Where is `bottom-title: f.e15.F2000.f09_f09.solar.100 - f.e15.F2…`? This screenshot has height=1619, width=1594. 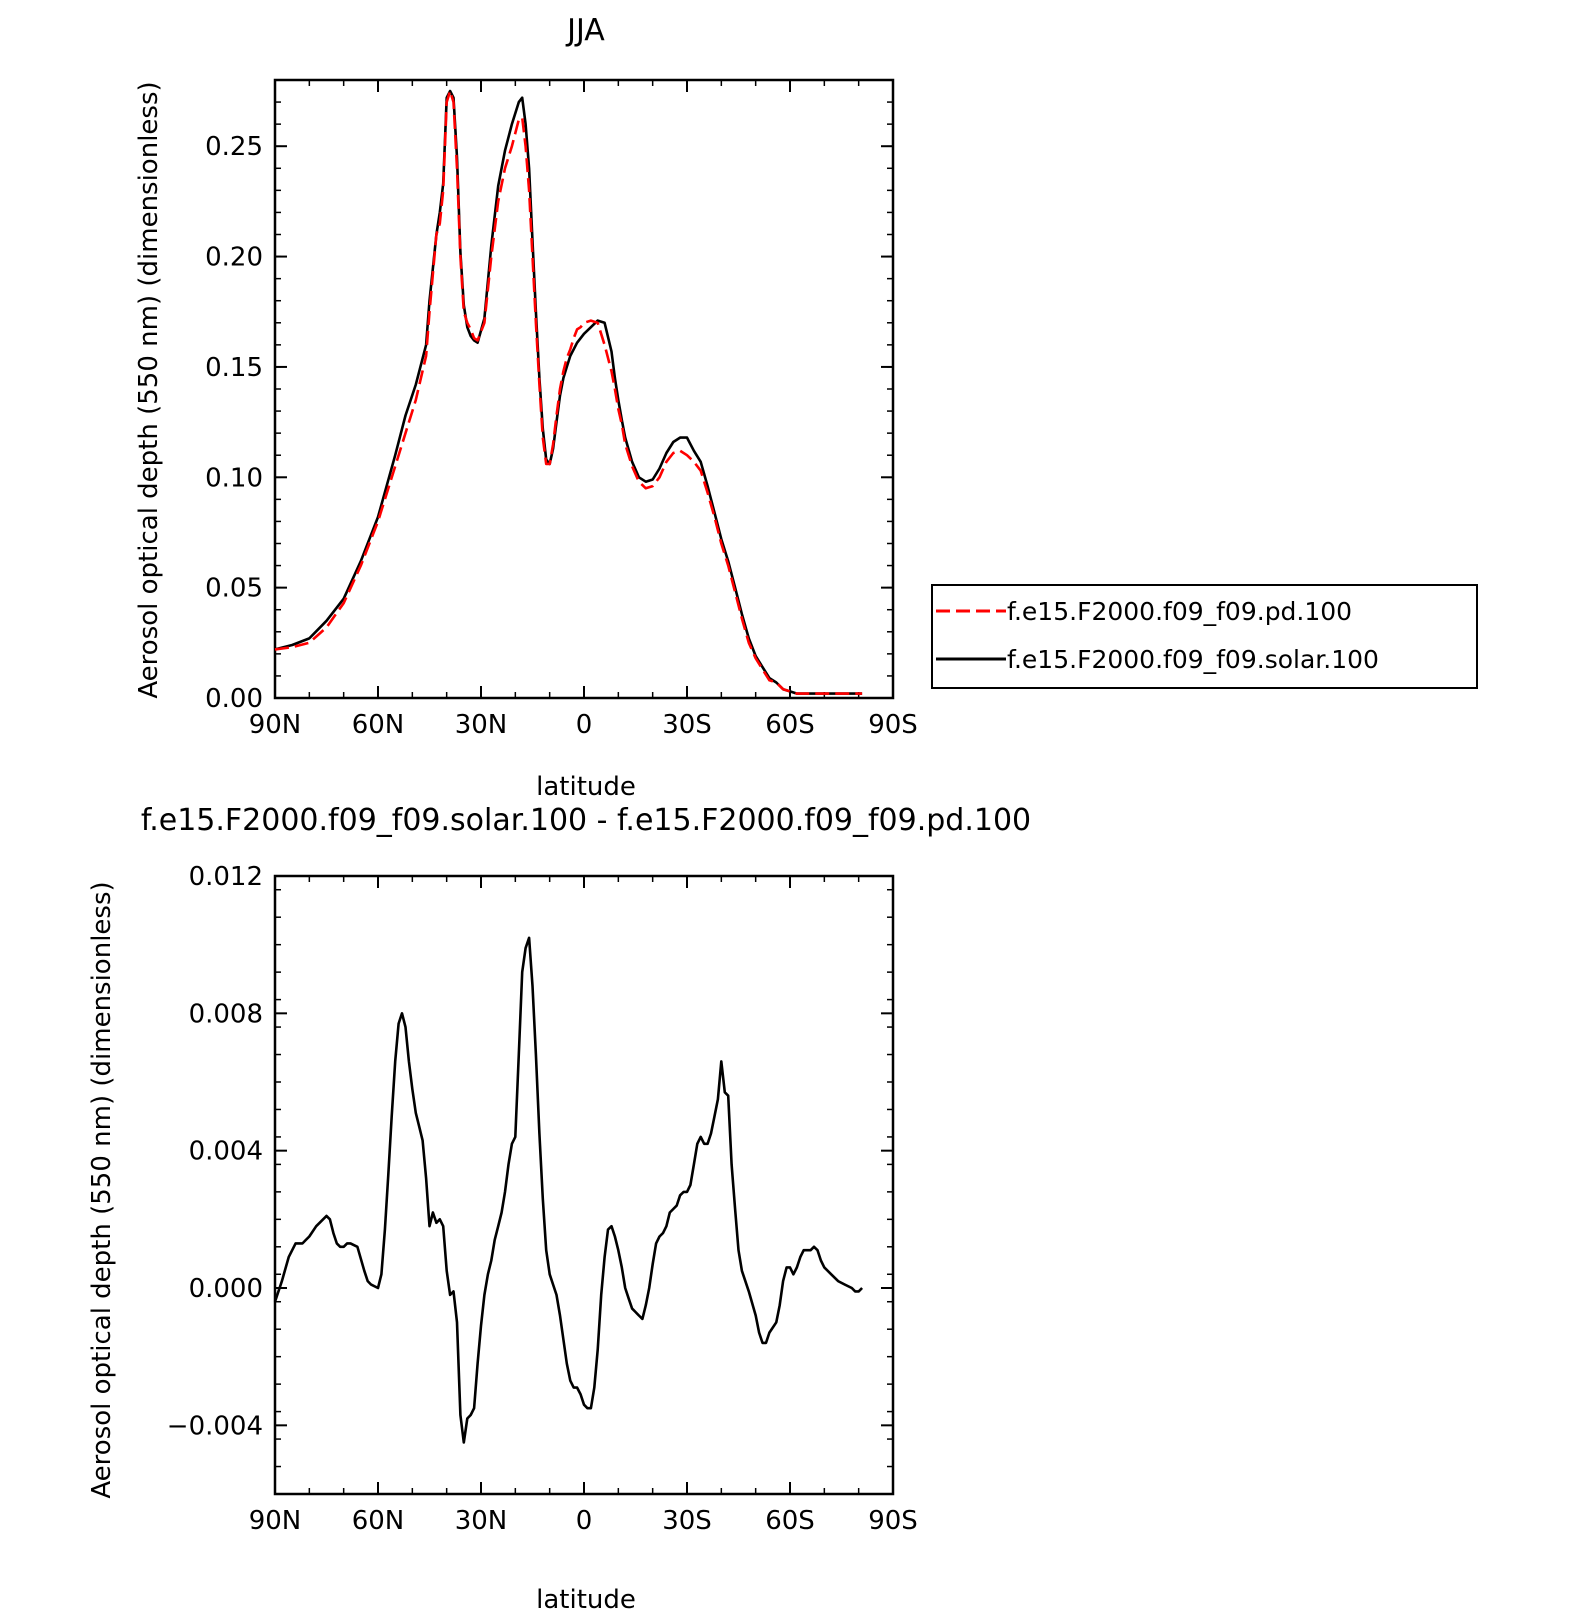 bottom-title: f.e15.F2000.f09_f09.solar.100 - f.e15.F2… is located at coordinates (586, 820).